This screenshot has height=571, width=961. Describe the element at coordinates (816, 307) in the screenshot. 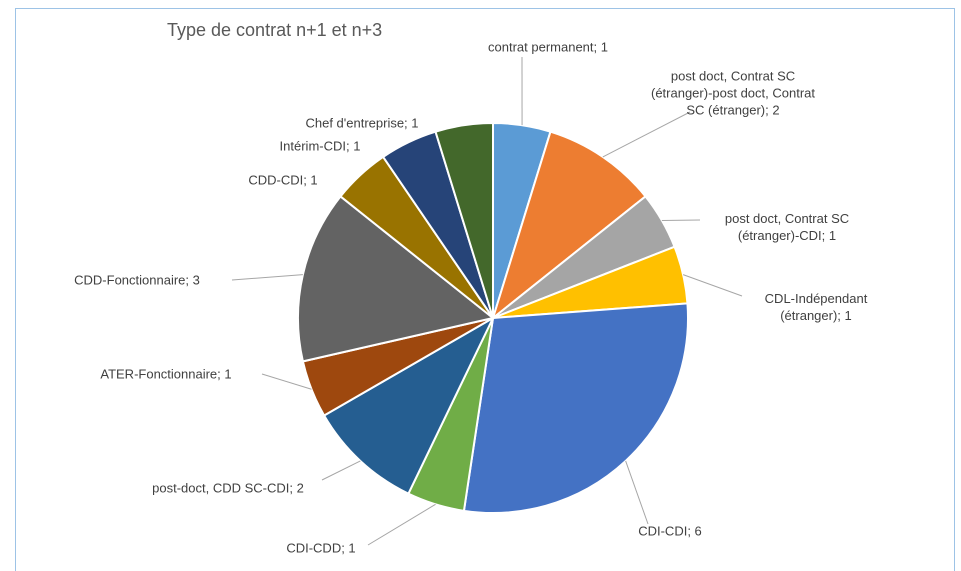

I see `data-label: CDL-Indépendant (étranger); 1` at that location.